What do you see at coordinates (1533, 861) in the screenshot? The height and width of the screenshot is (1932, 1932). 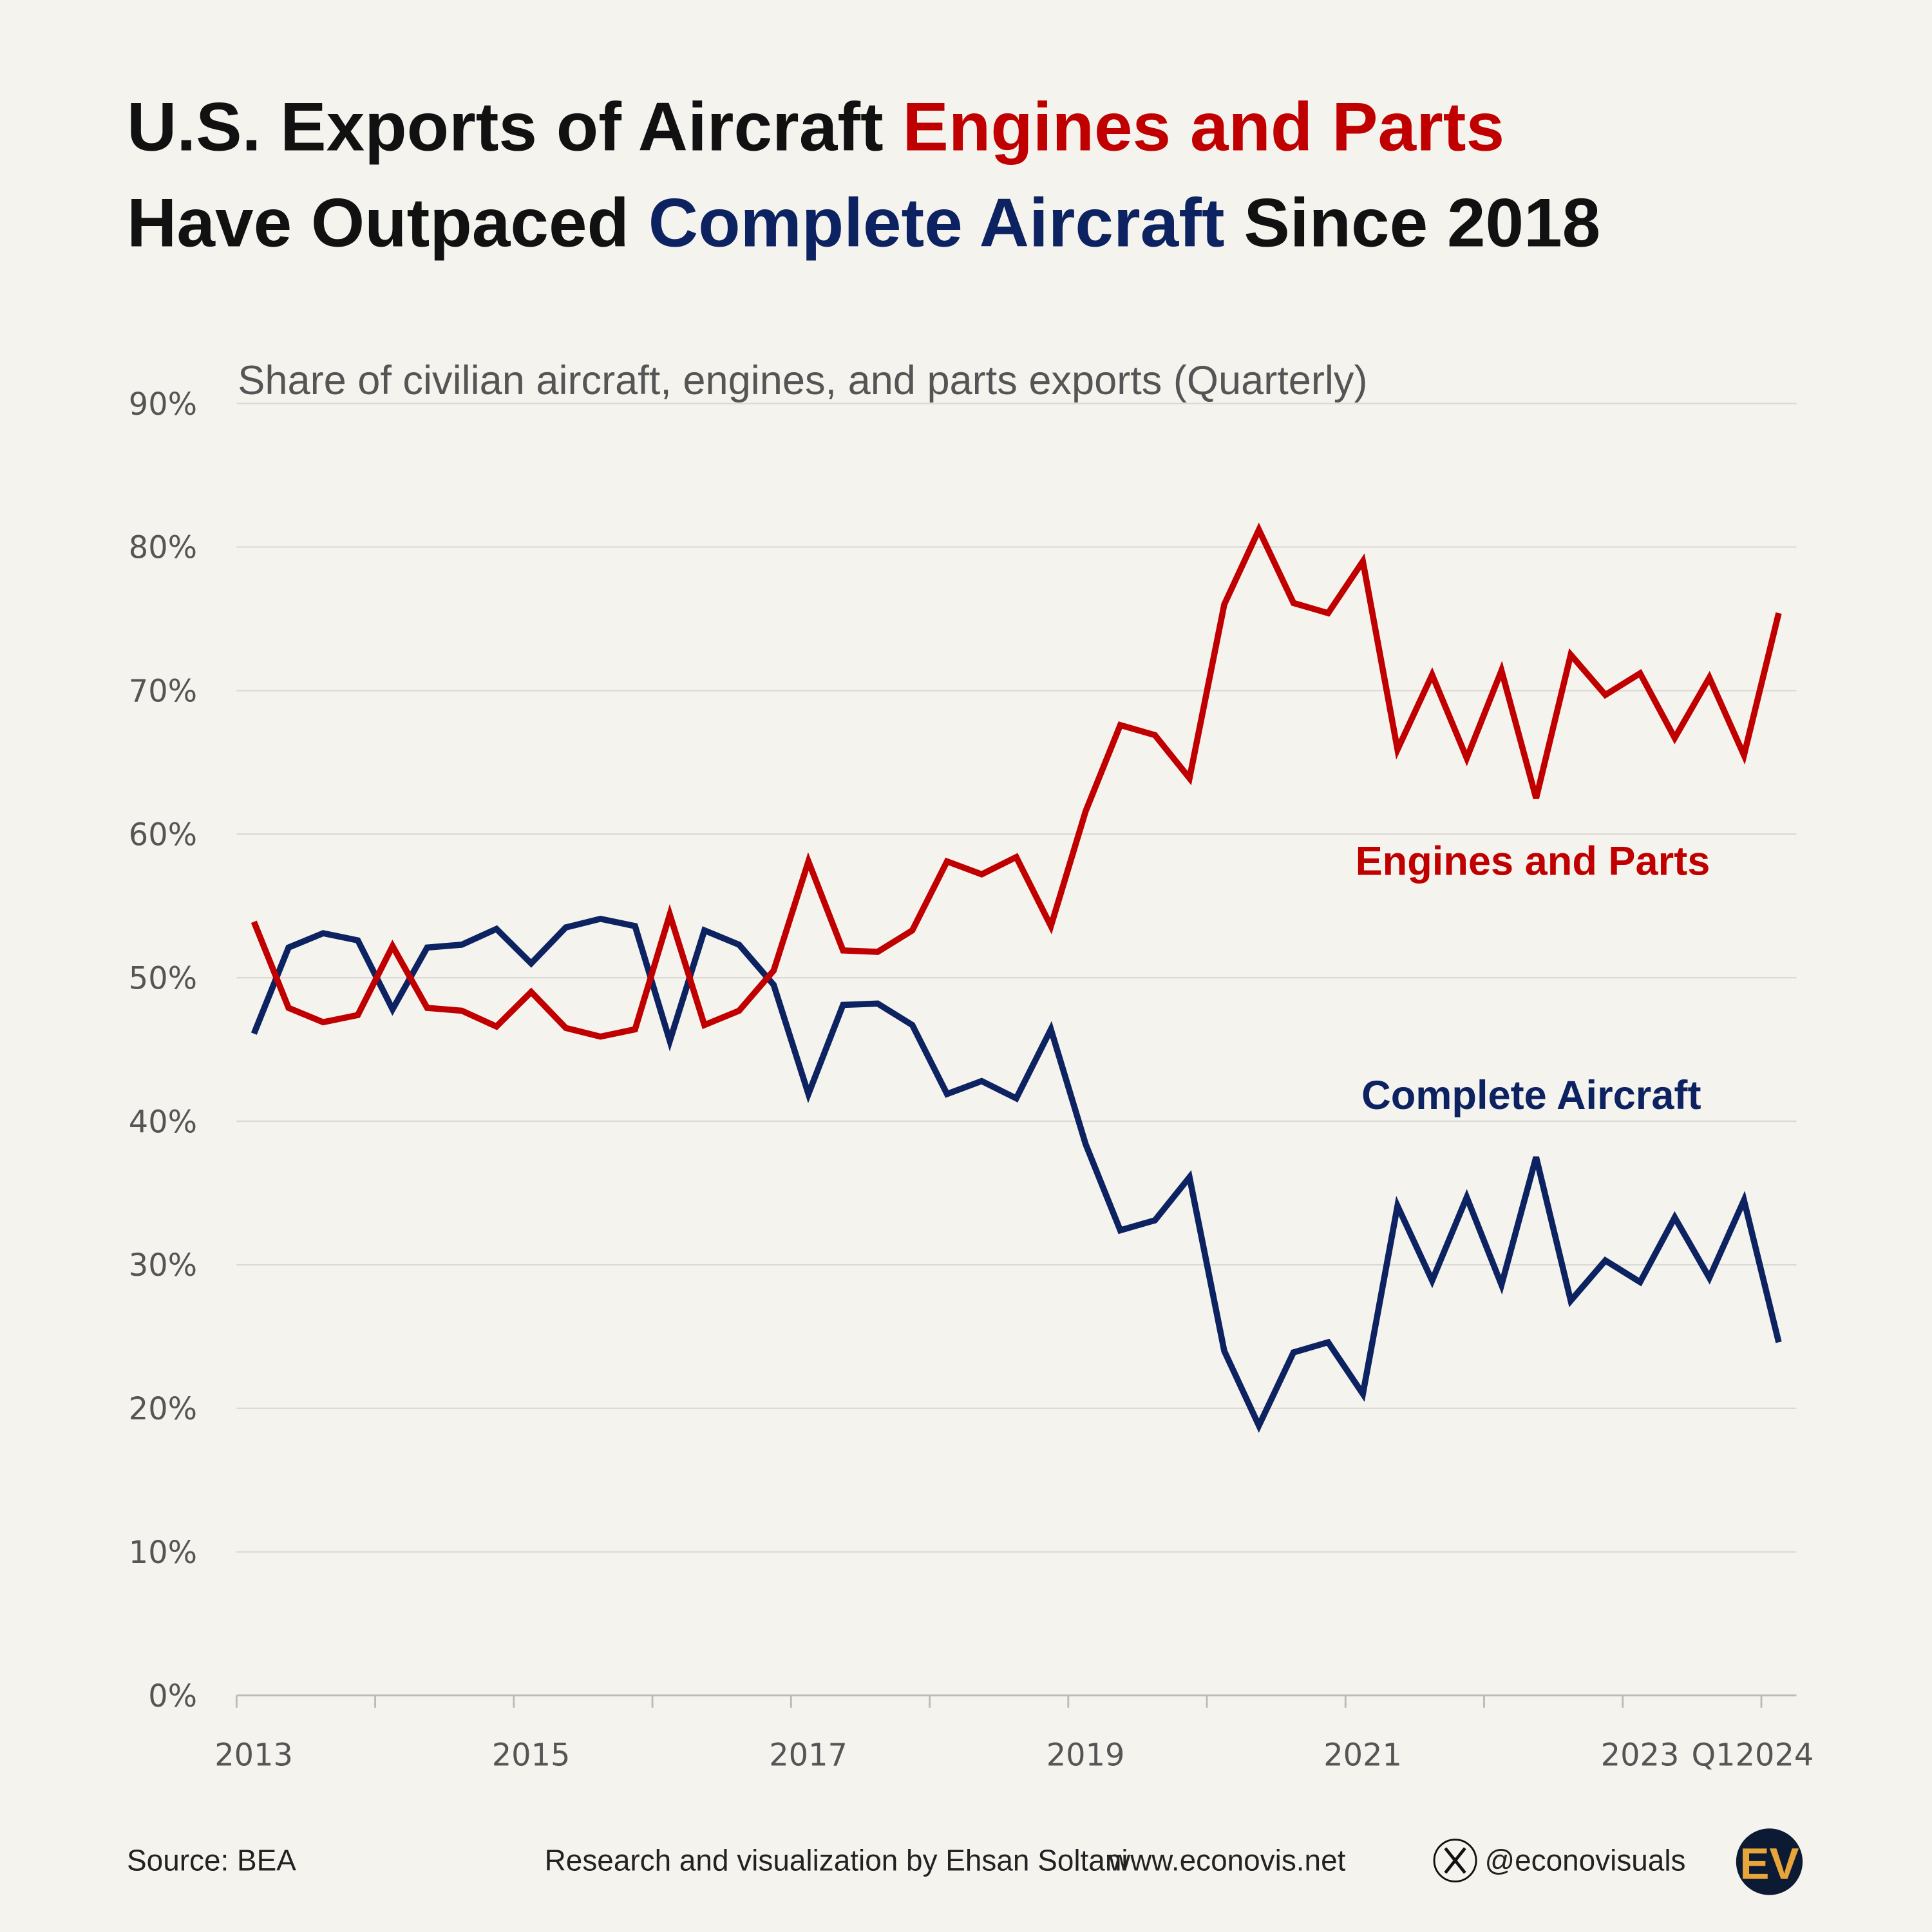 I see `series-label-engines: Engines and Parts` at bounding box center [1533, 861].